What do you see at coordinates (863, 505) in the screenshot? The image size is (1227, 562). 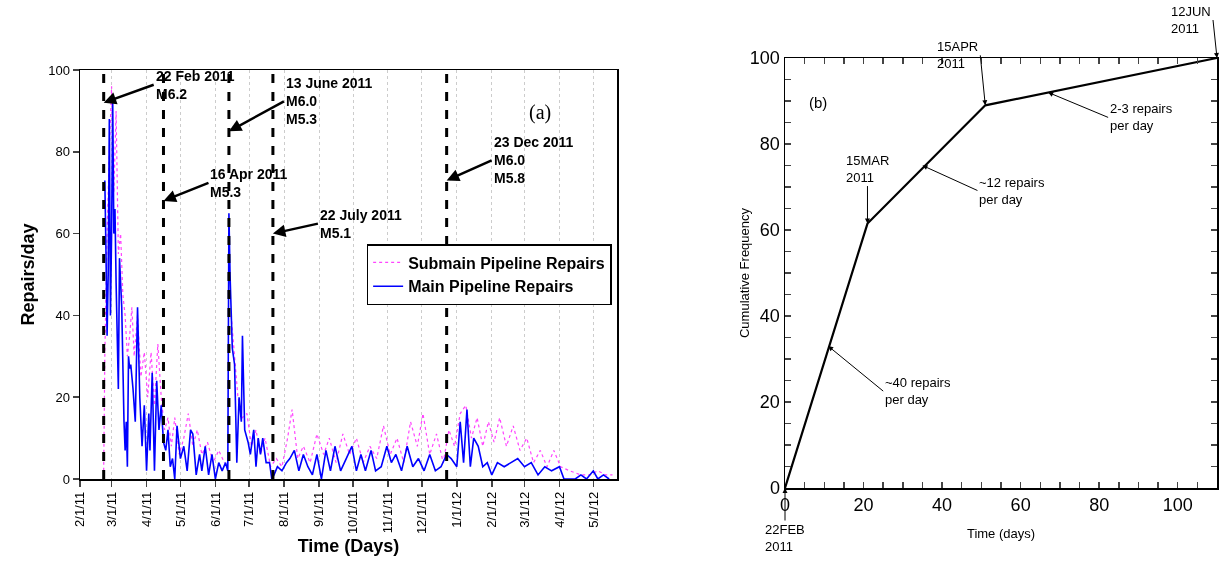 I see `x-tick-label: 20` at bounding box center [863, 505].